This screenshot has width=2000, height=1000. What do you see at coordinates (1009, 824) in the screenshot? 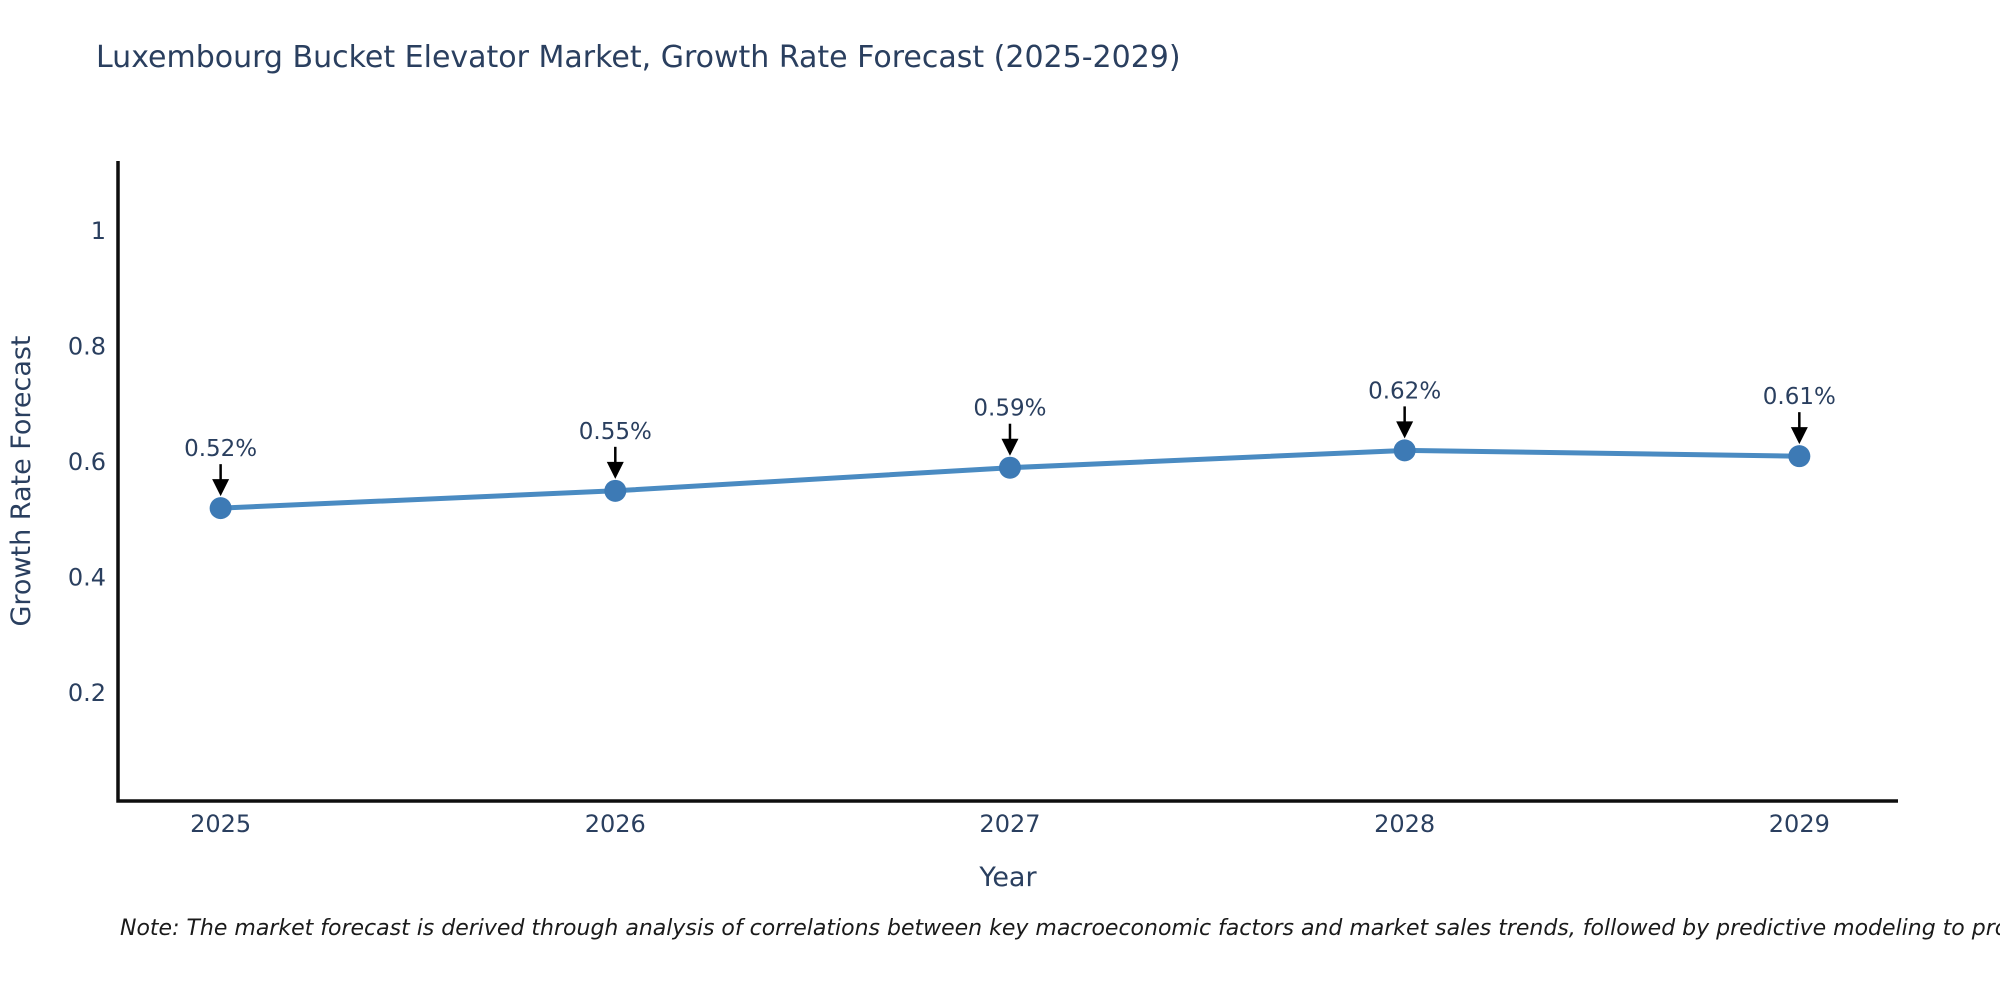
I see `x-tick-label: 2027` at bounding box center [1009, 824].